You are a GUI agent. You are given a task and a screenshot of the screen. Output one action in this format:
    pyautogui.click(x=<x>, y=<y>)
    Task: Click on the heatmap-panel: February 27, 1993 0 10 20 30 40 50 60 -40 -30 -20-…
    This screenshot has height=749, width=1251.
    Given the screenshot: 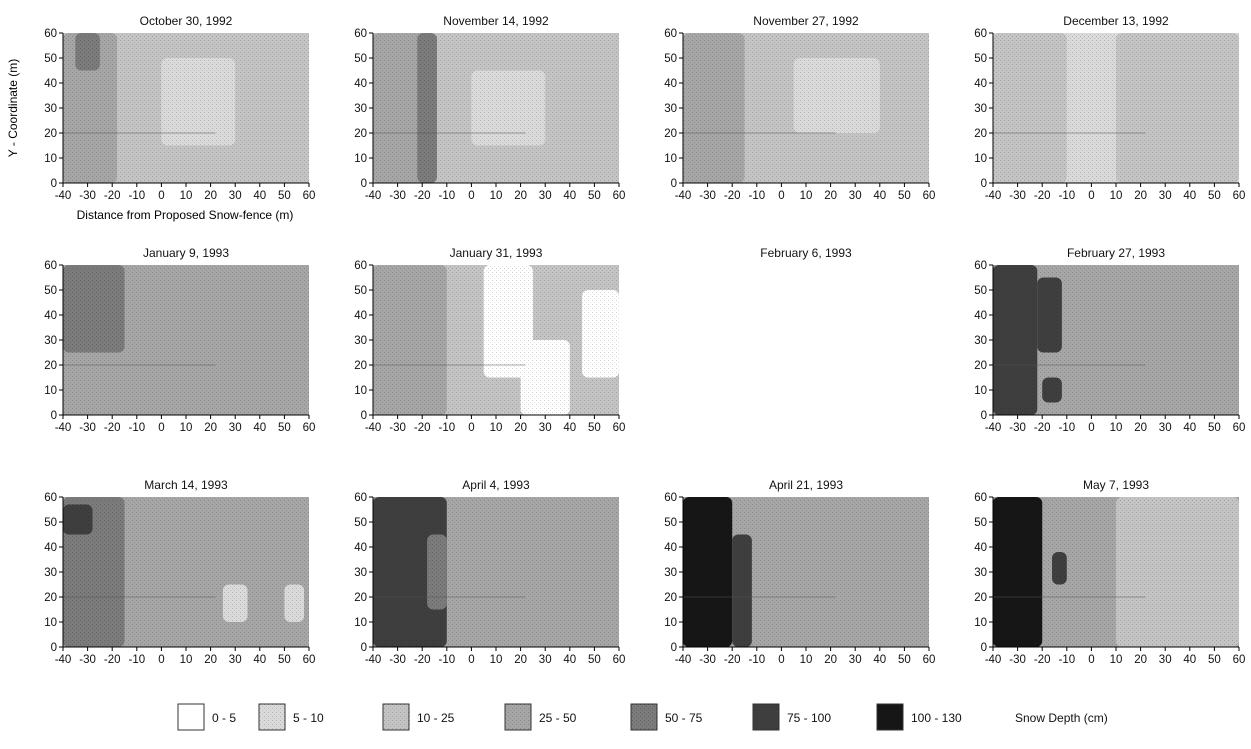 What is the action you would take?
    pyautogui.click(x=1109, y=340)
    